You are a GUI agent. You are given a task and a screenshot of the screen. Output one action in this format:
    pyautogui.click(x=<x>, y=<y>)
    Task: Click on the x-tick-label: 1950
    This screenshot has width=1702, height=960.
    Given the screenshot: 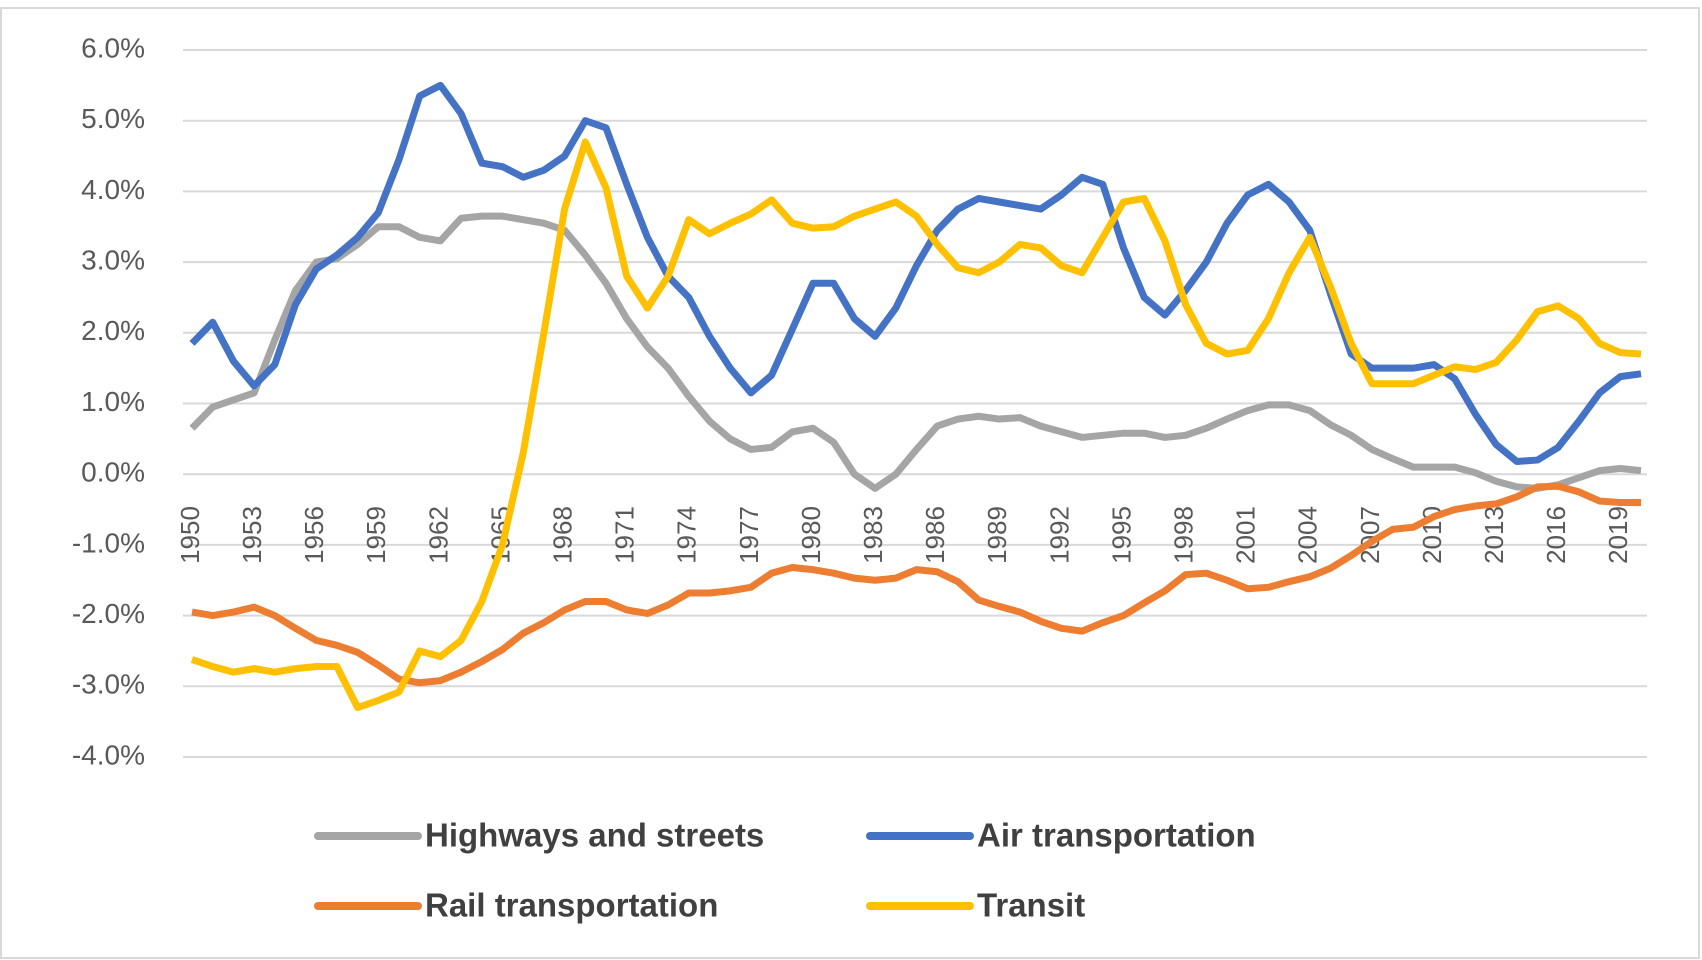 What is the action you would take?
    pyautogui.click(x=190, y=535)
    